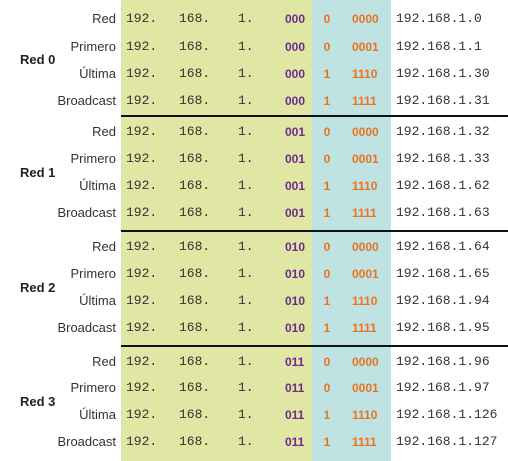  Describe the element at coordinates (38, 401) in the screenshot. I see `network-name: Red 3` at that location.